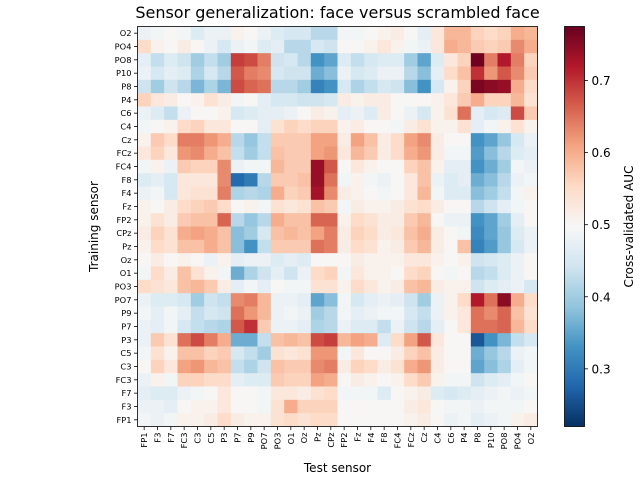 This screenshot has width=640, height=480. What do you see at coordinates (601, 153) in the screenshot?
I see `colorbar-tick-label: 0.6` at bounding box center [601, 153].